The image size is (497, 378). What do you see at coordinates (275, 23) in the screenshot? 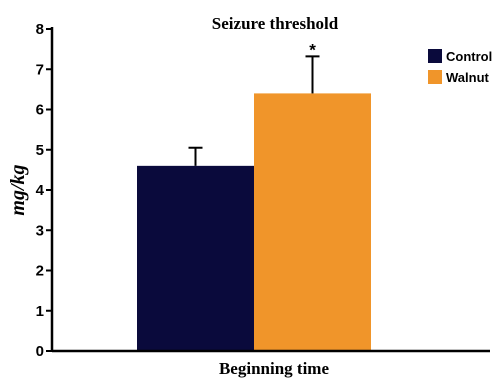
I see `chart-title: Seizure threshold` at bounding box center [275, 23].